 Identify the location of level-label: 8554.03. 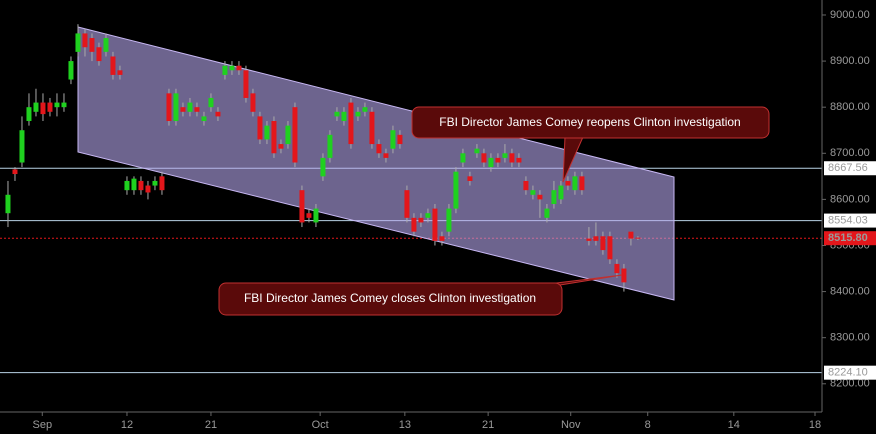
(848, 220).